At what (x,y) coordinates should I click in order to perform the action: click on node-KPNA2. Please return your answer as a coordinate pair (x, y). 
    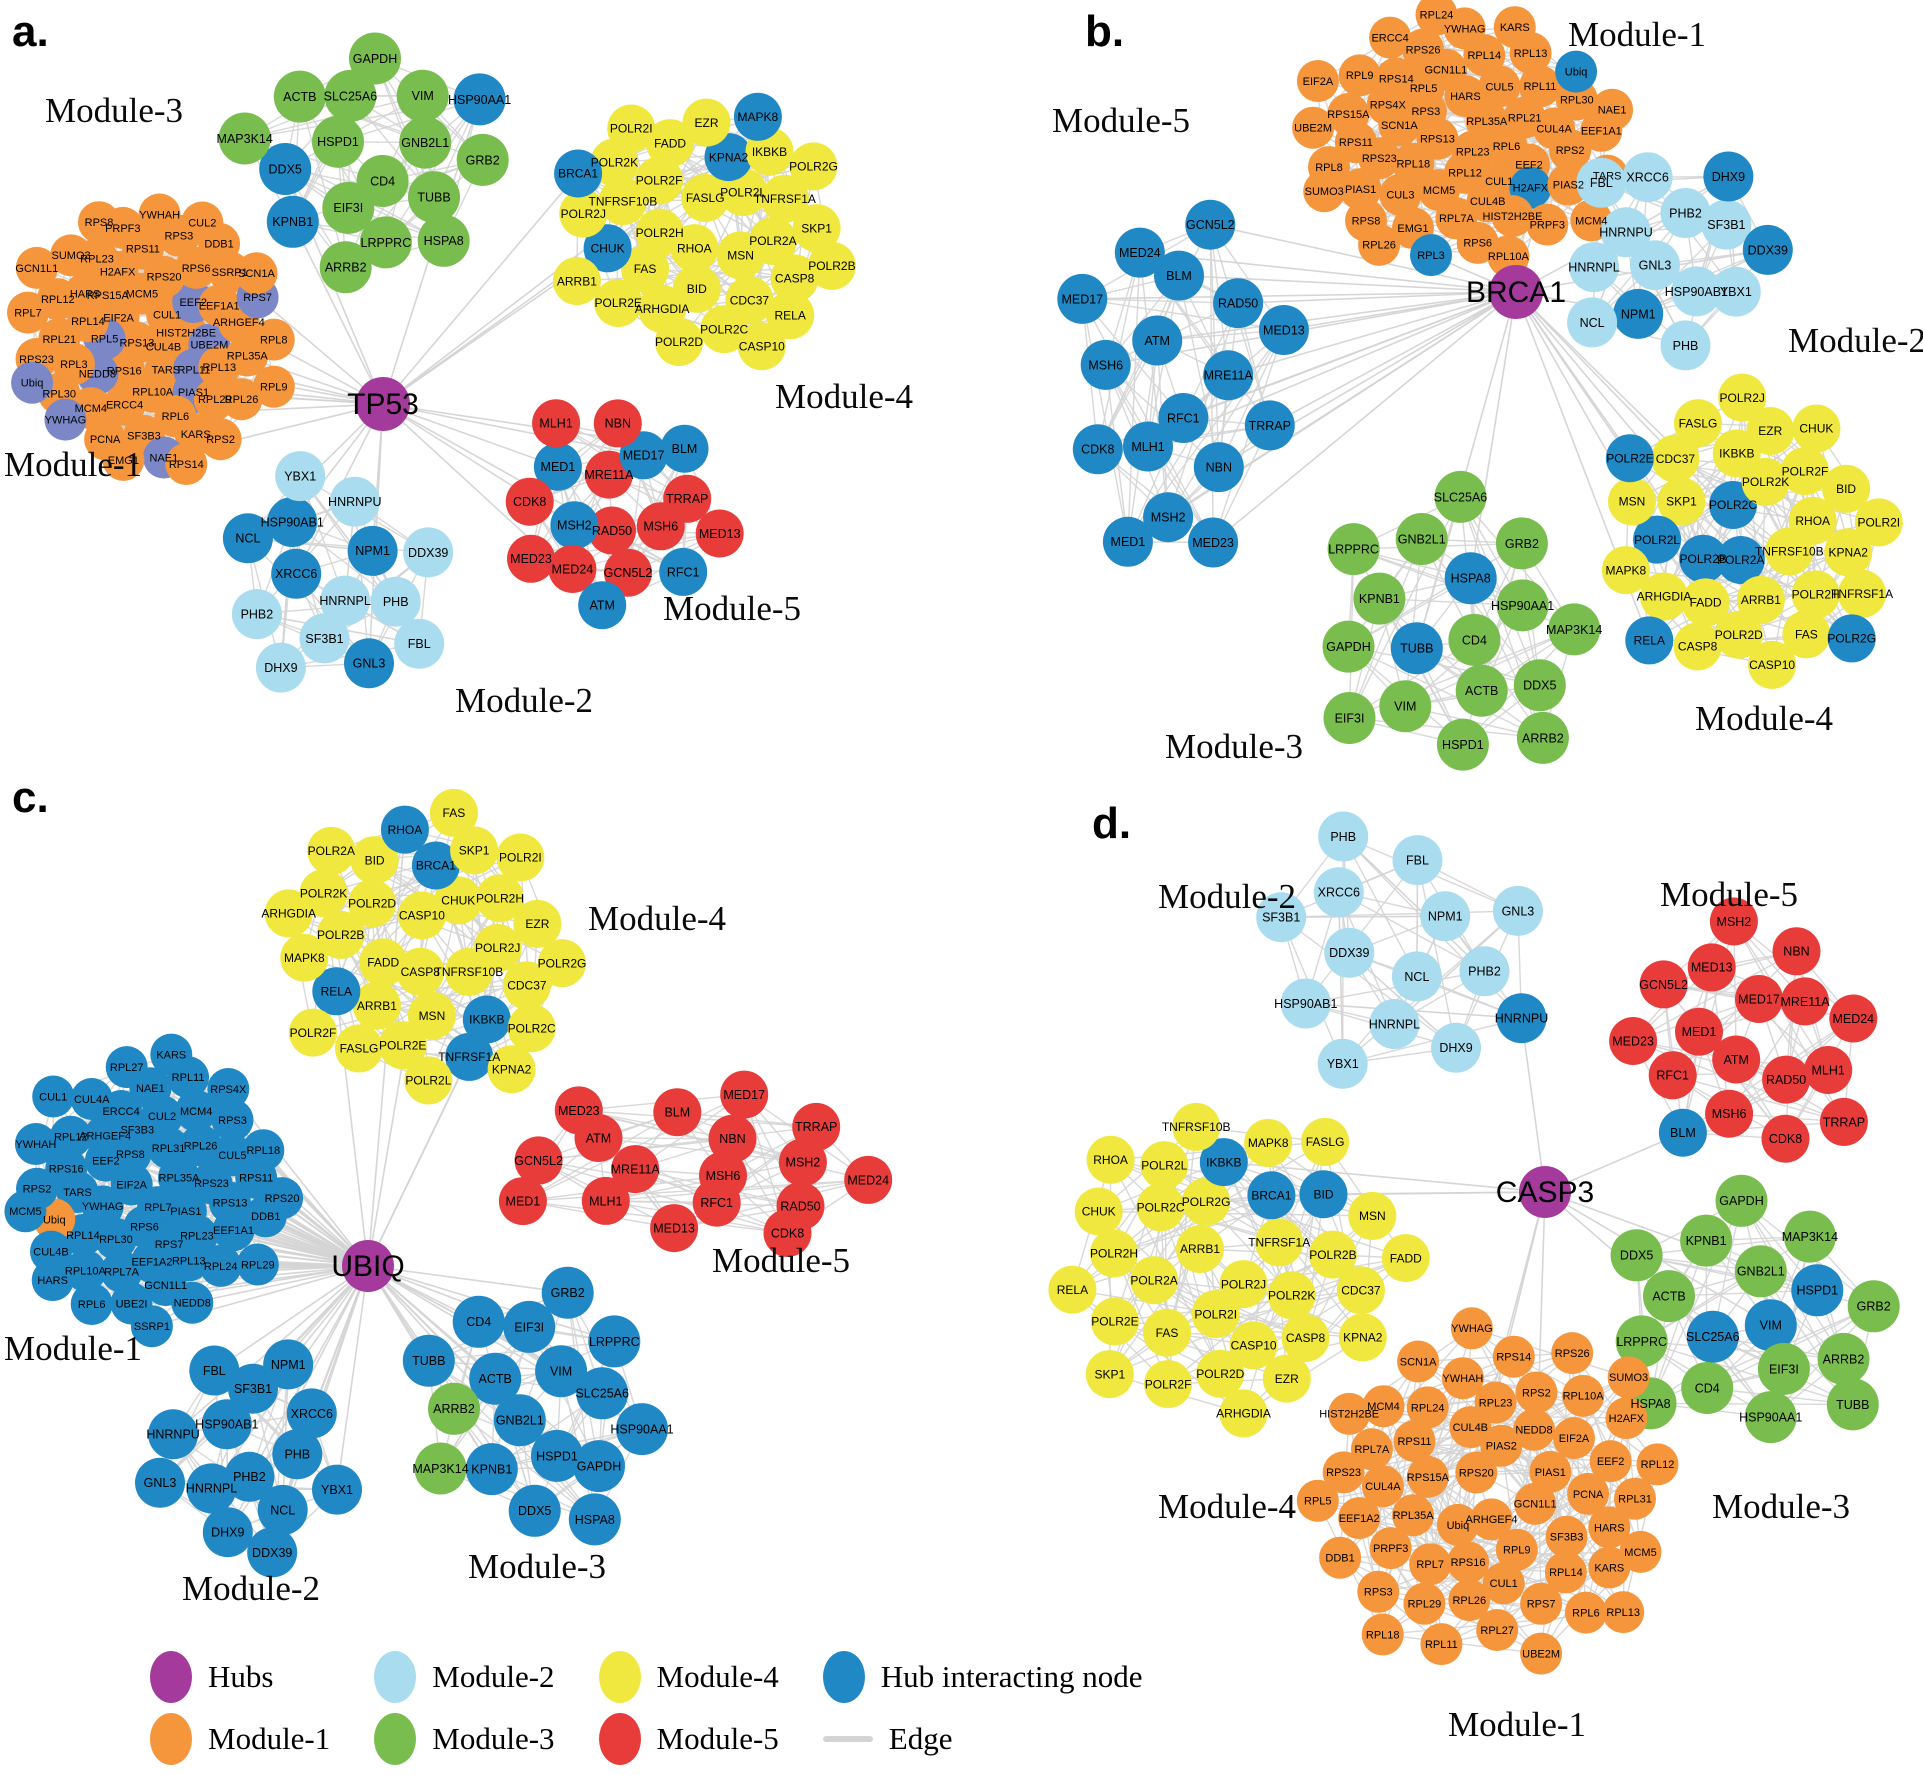
    Looking at the image, I should click on (1848, 552).